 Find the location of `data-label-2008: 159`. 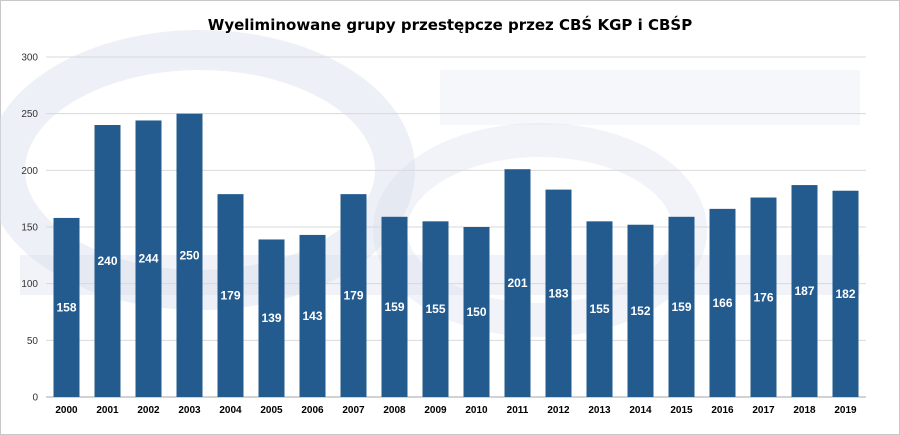

data-label-2008: 159 is located at coordinates (394, 307).